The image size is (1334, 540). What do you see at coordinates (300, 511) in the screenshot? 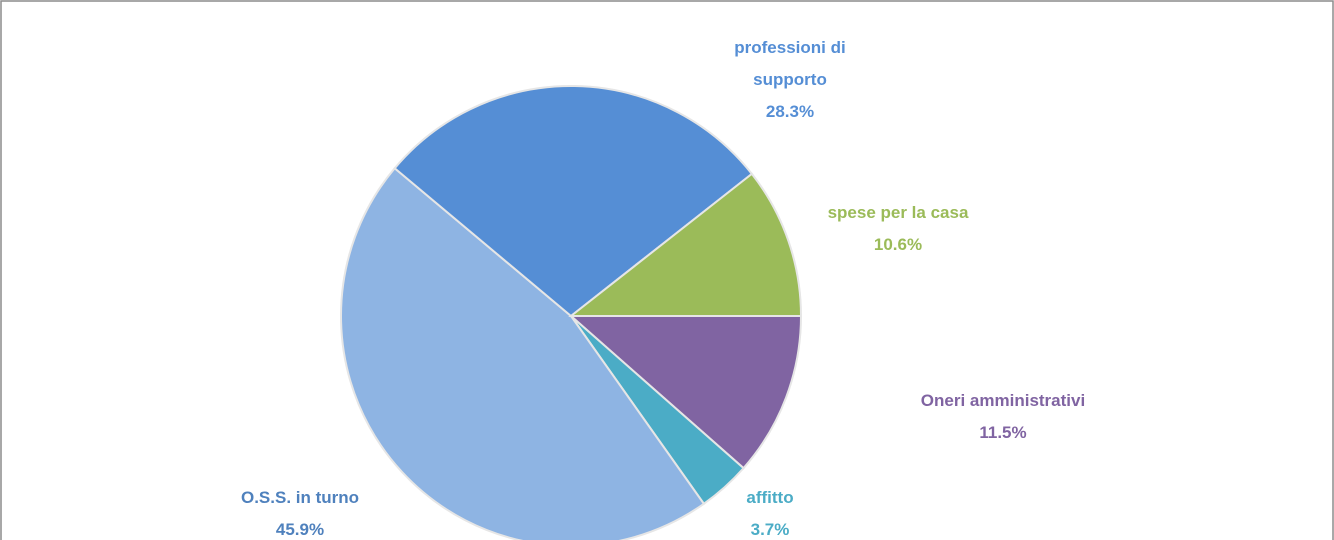
I see `slice-label: O.S.S. in turno 45.9%` at bounding box center [300, 511].